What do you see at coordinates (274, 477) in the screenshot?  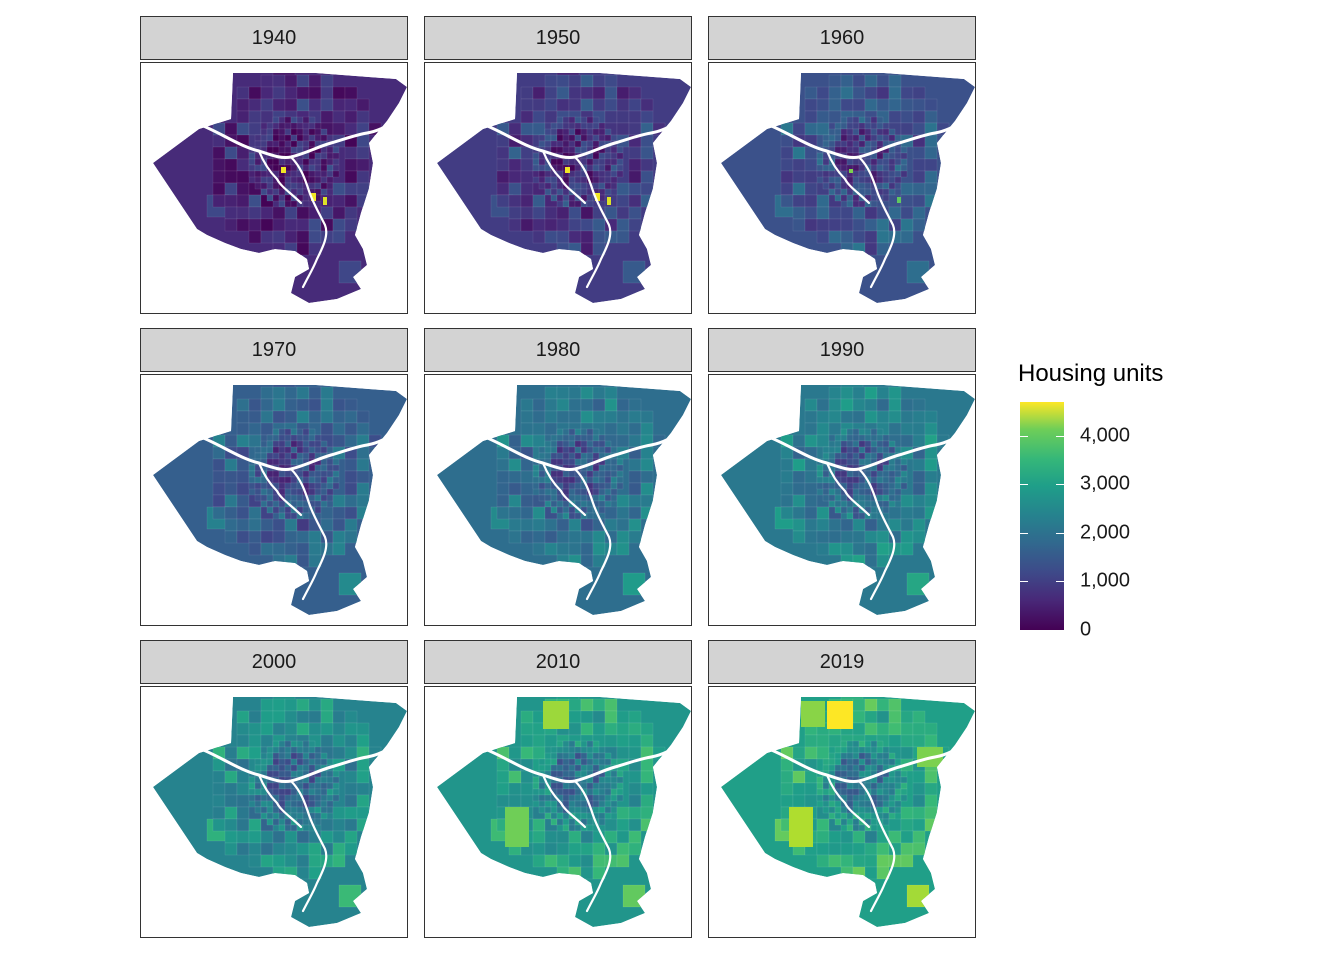 I see `facet-panel-1970: 1970` at bounding box center [274, 477].